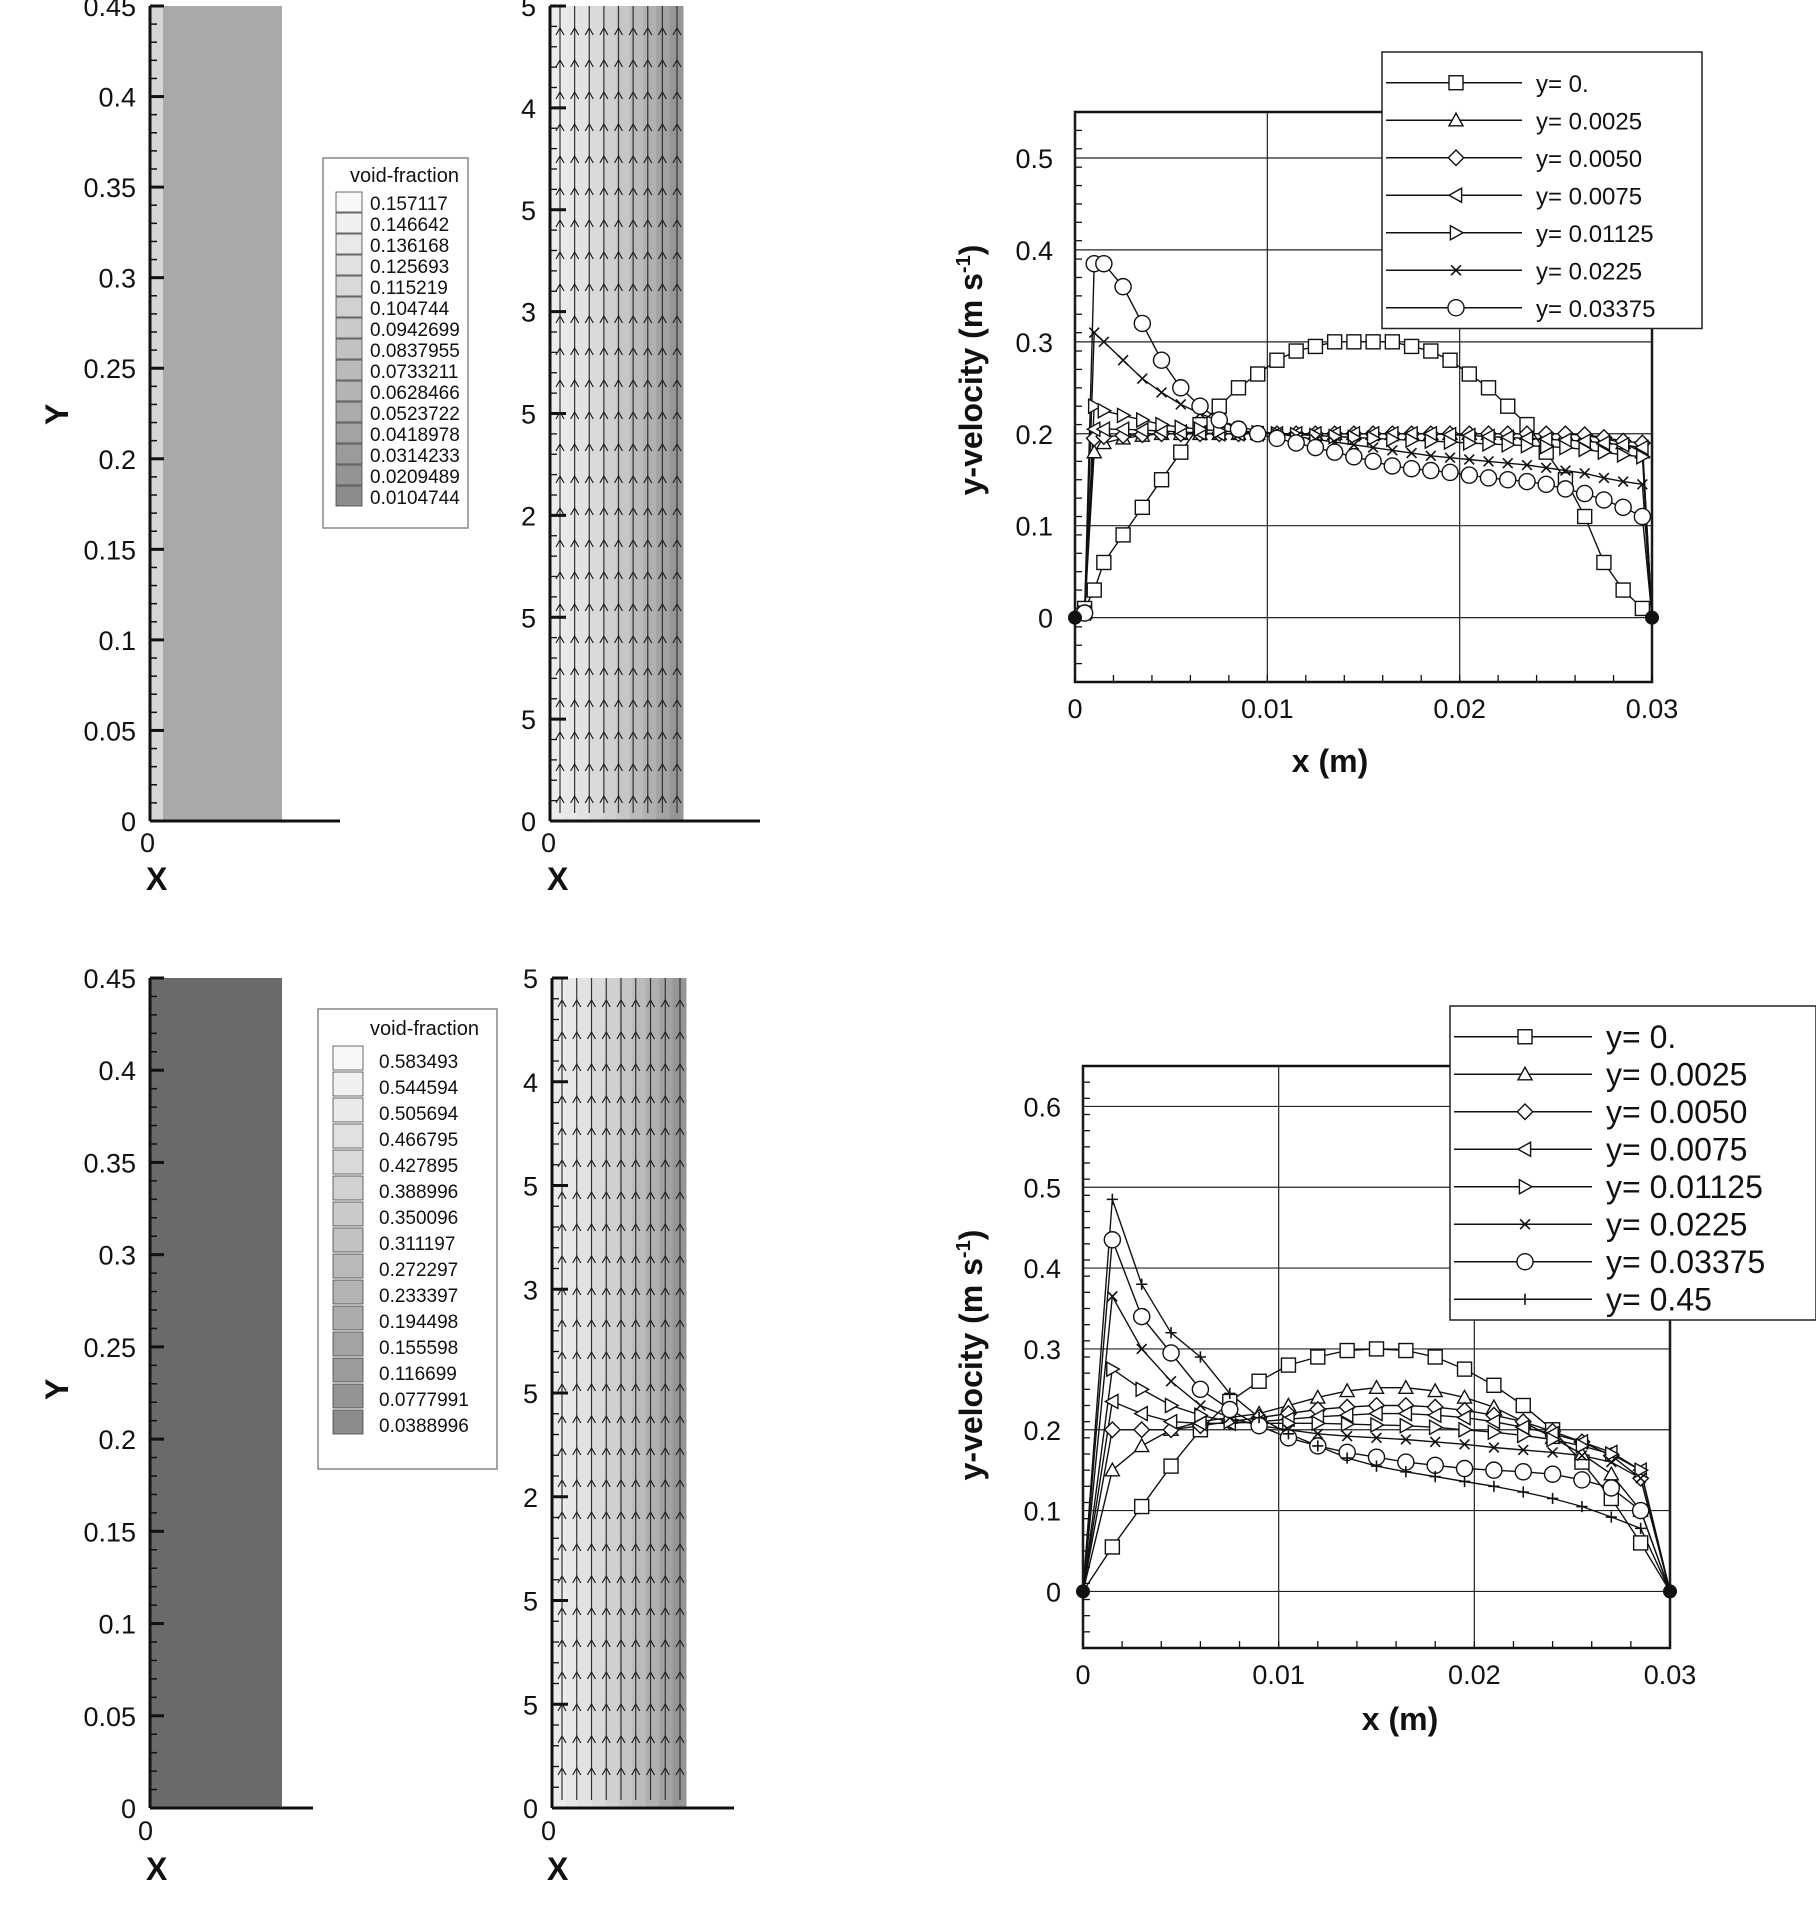 The image size is (1816, 1916). I want to click on legend-label: y= 0., so click(1641, 1037).